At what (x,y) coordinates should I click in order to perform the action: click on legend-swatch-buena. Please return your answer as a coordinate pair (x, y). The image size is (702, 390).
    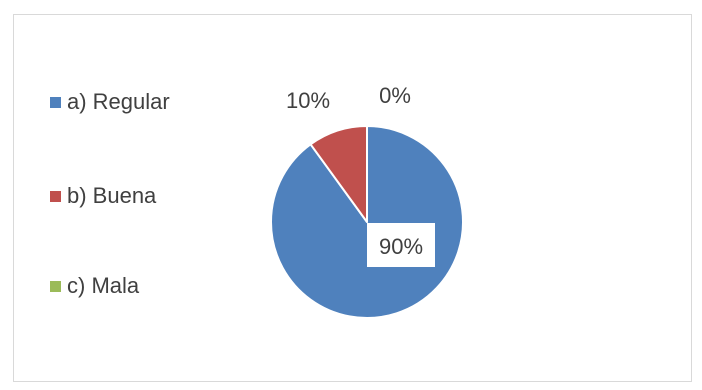
    Looking at the image, I should click on (55, 196).